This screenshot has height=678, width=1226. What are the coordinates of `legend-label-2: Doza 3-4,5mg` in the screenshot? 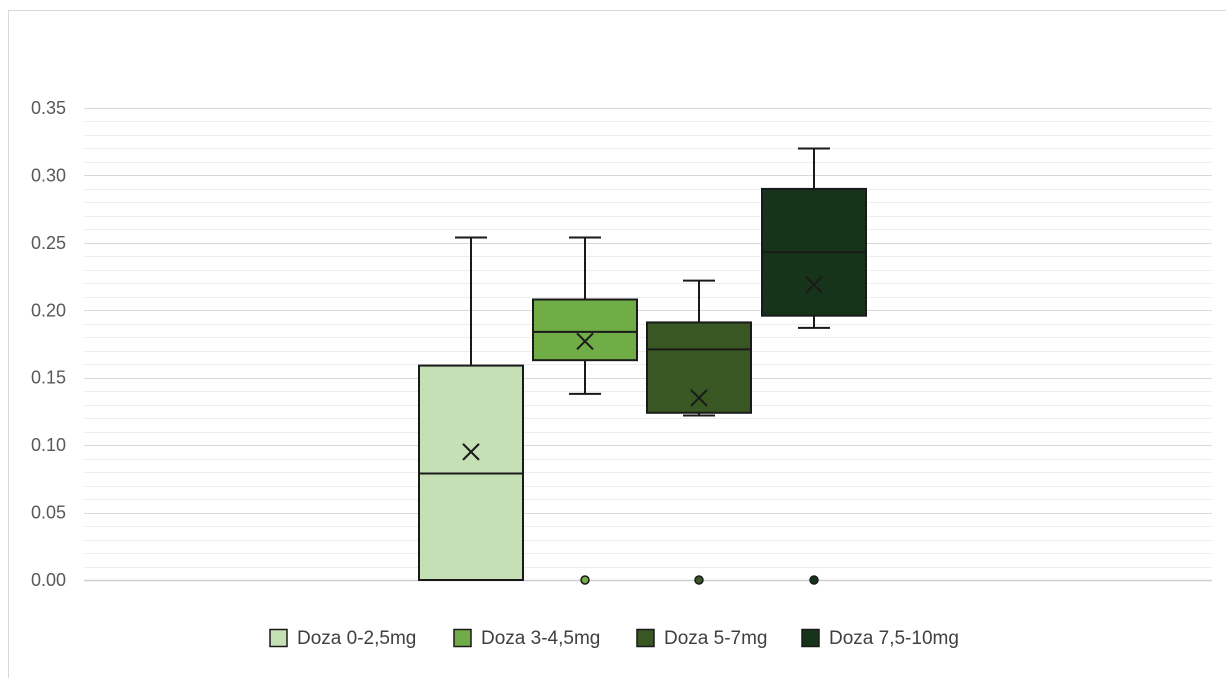 It's located at (540, 638).